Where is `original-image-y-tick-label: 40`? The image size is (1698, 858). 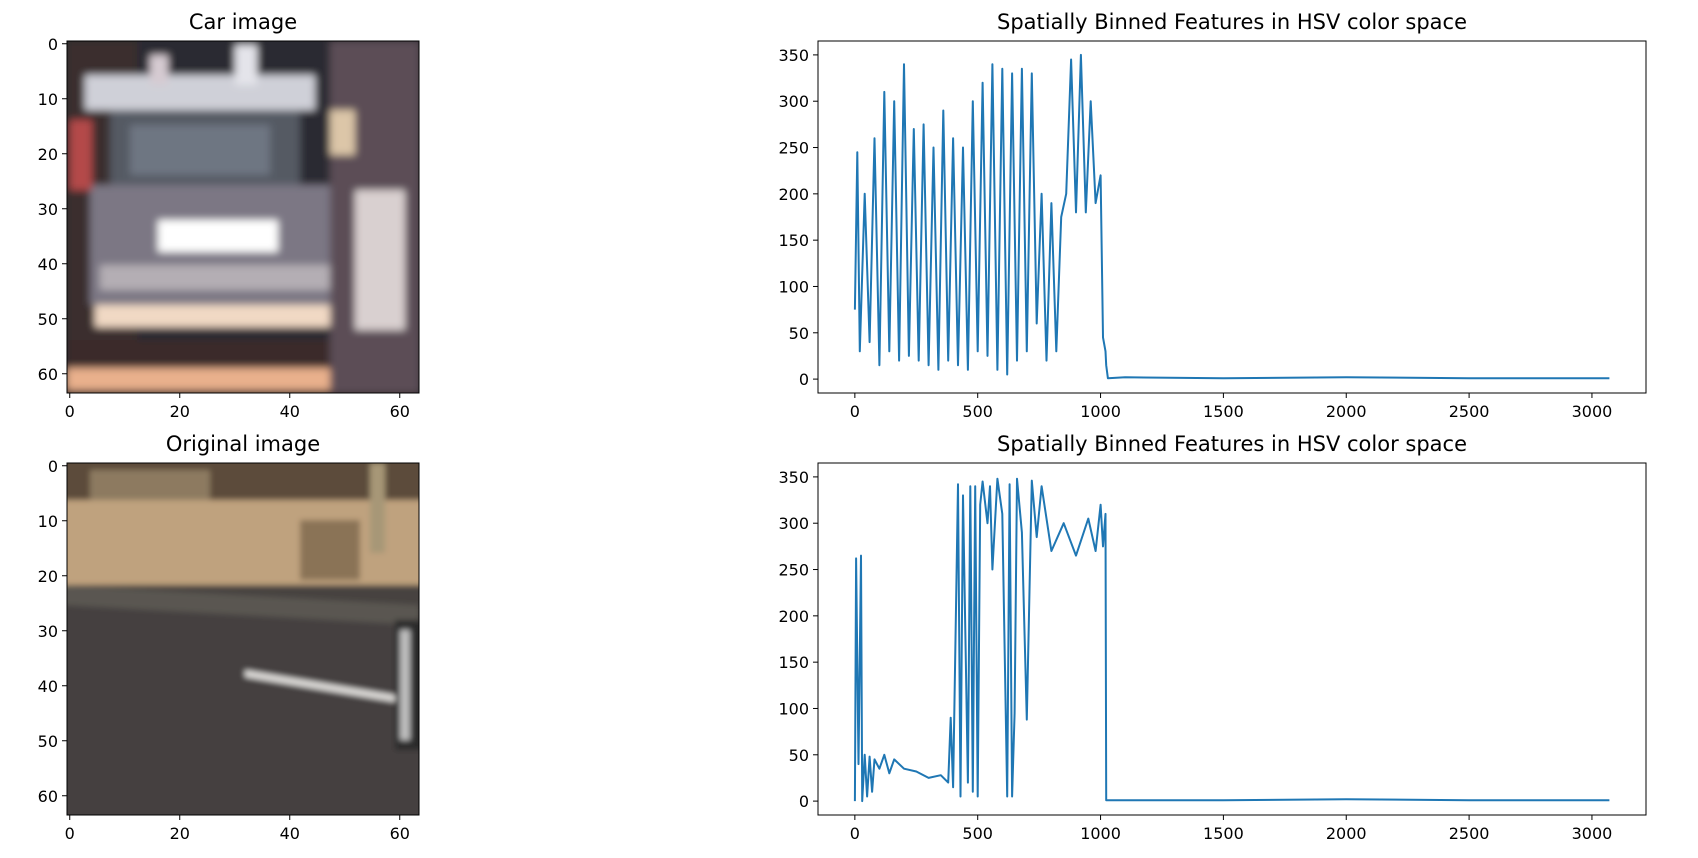 original-image-y-tick-label: 40 is located at coordinates (48, 686).